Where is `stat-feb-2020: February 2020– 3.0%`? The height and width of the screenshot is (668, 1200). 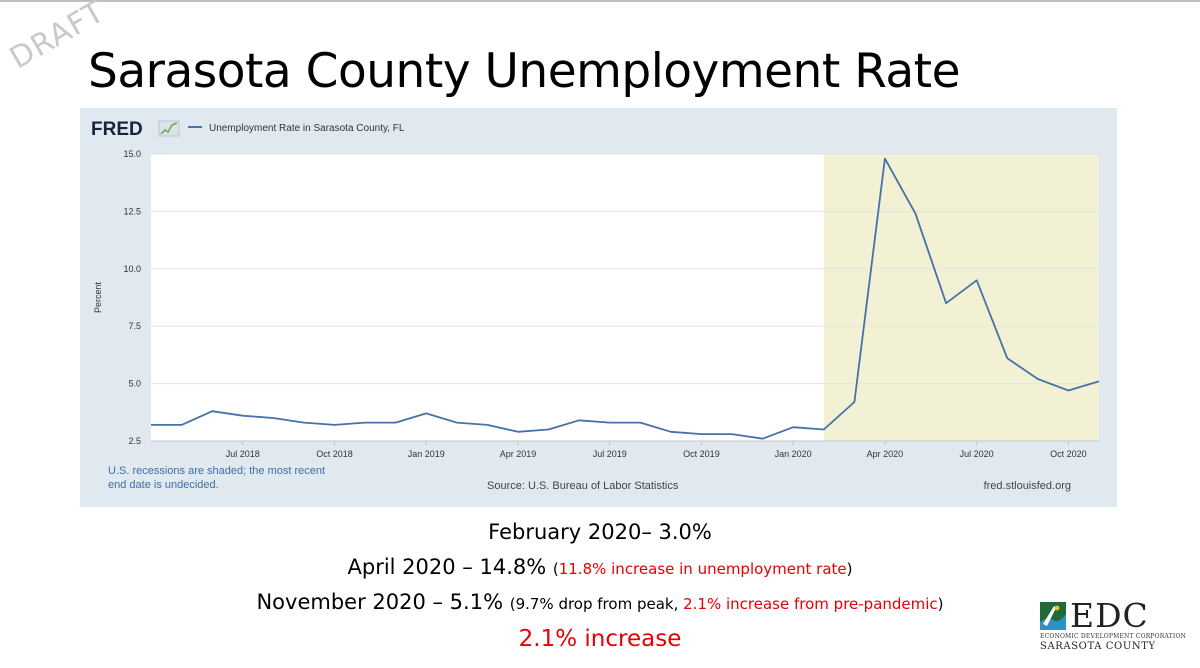
stat-feb-2020: February 2020– 3.0% is located at coordinates (600, 532).